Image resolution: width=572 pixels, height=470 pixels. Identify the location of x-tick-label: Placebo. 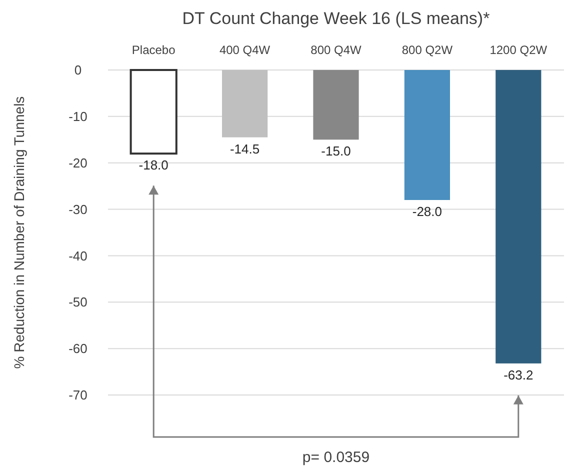
(154, 50).